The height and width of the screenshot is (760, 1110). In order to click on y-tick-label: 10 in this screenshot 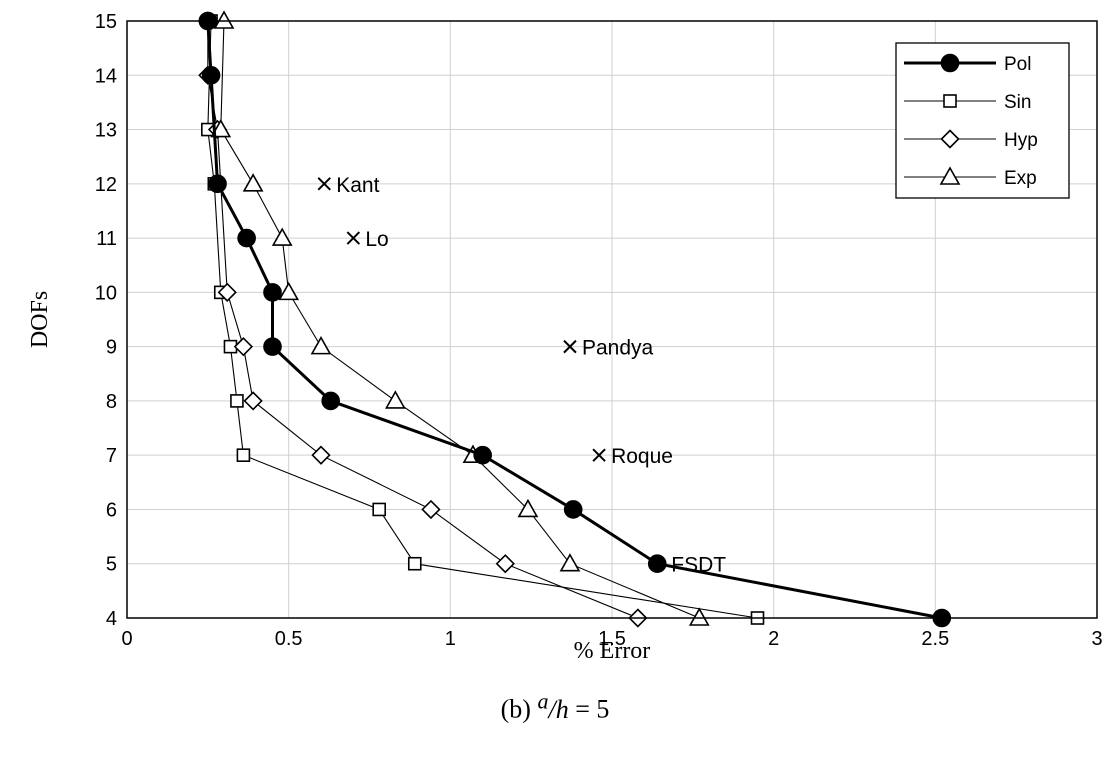, I will do `click(106, 293)`.